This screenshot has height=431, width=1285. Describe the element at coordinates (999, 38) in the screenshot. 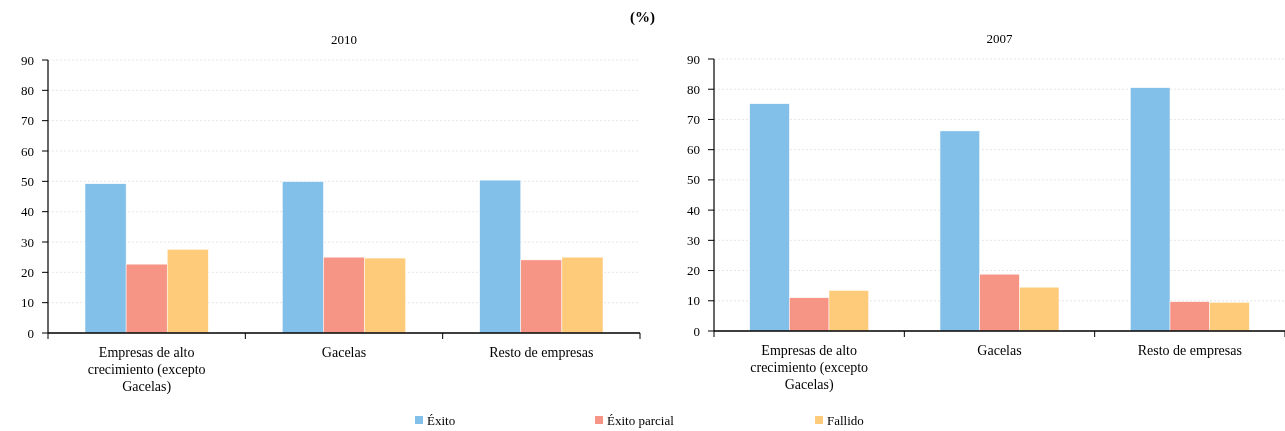

I see `chart-title: 2007` at that location.